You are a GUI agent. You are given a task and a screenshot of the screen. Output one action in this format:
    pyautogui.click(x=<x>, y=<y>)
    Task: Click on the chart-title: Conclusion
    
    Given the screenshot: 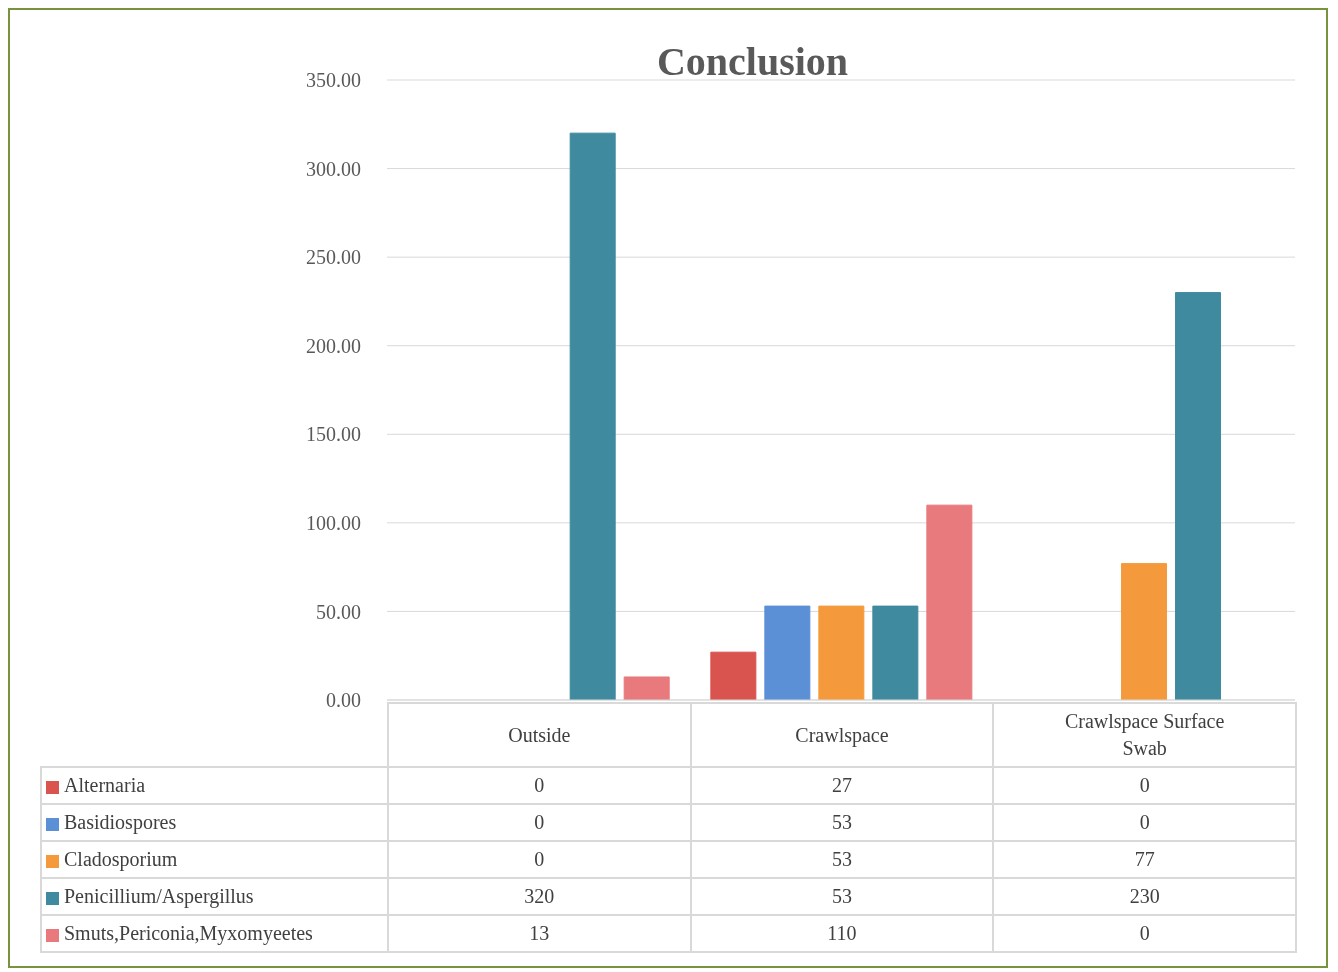 What is the action you would take?
    pyautogui.click(x=752, y=61)
    